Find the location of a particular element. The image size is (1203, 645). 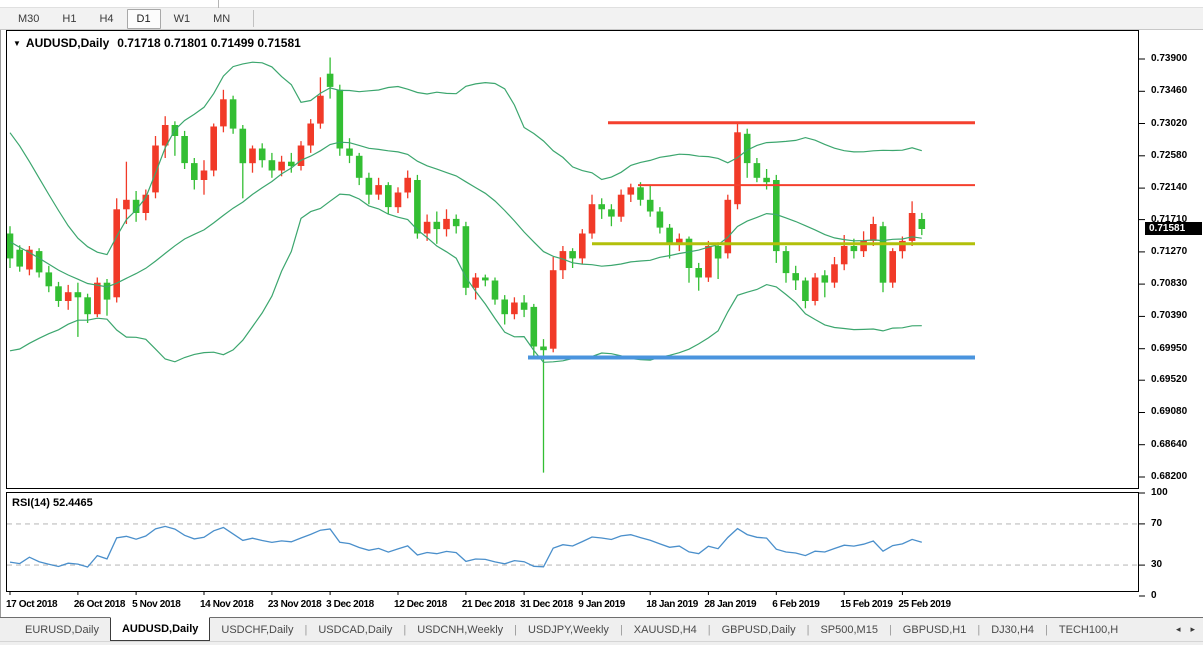

date-tick-label: 17 Oct 2018 is located at coordinates (32, 604).